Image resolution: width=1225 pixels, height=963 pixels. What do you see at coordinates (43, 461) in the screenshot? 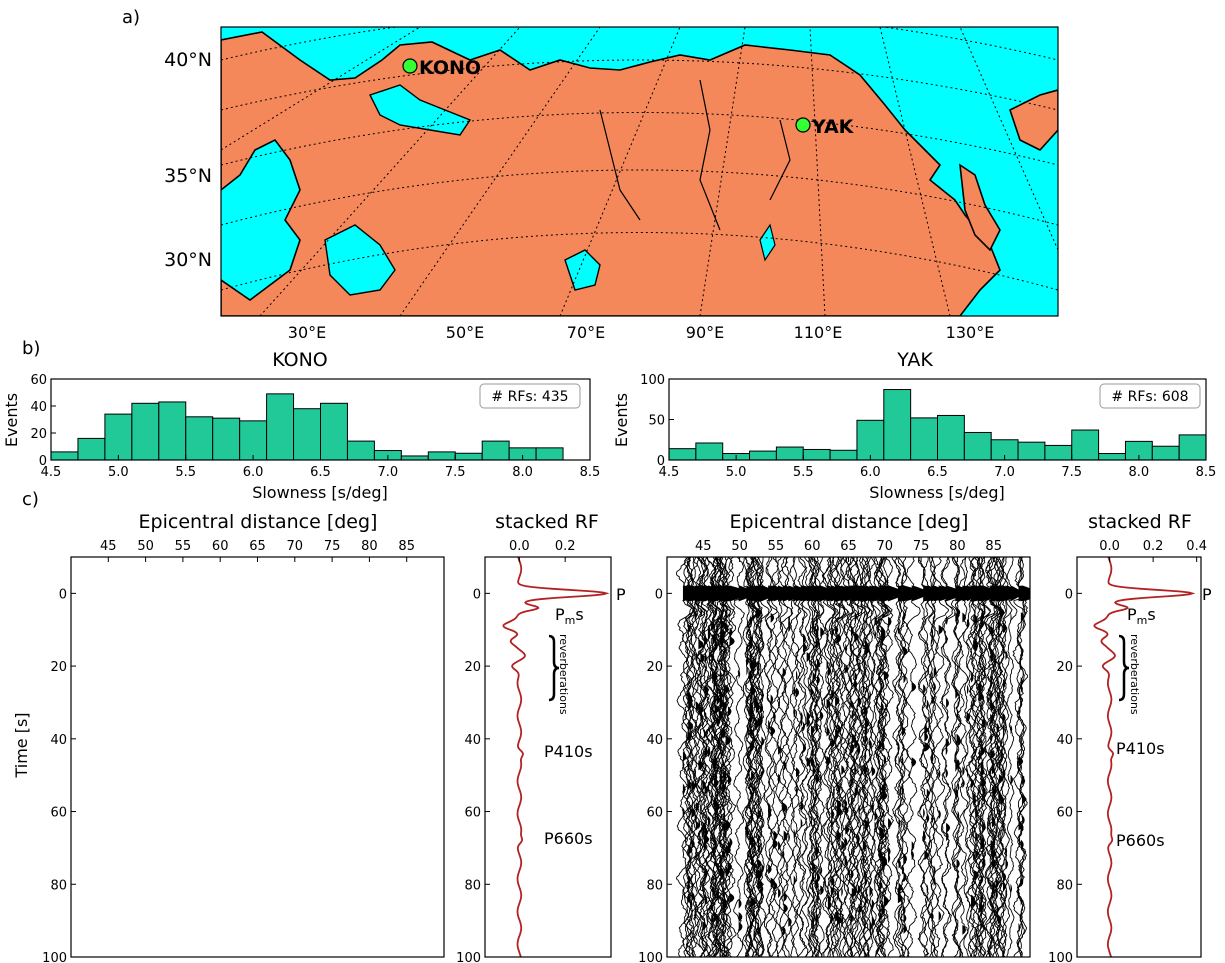
I see `hist-ytick-label: 0` at bounding box center [43, 461].